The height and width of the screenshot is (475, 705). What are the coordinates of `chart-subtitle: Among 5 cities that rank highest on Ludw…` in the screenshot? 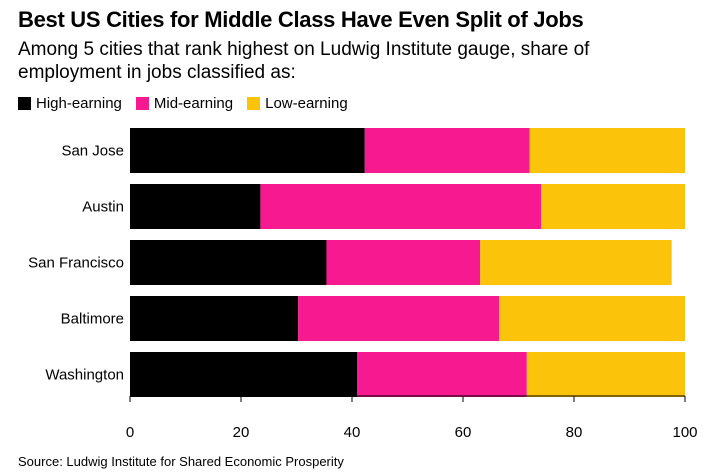 It's located at (304, 61).